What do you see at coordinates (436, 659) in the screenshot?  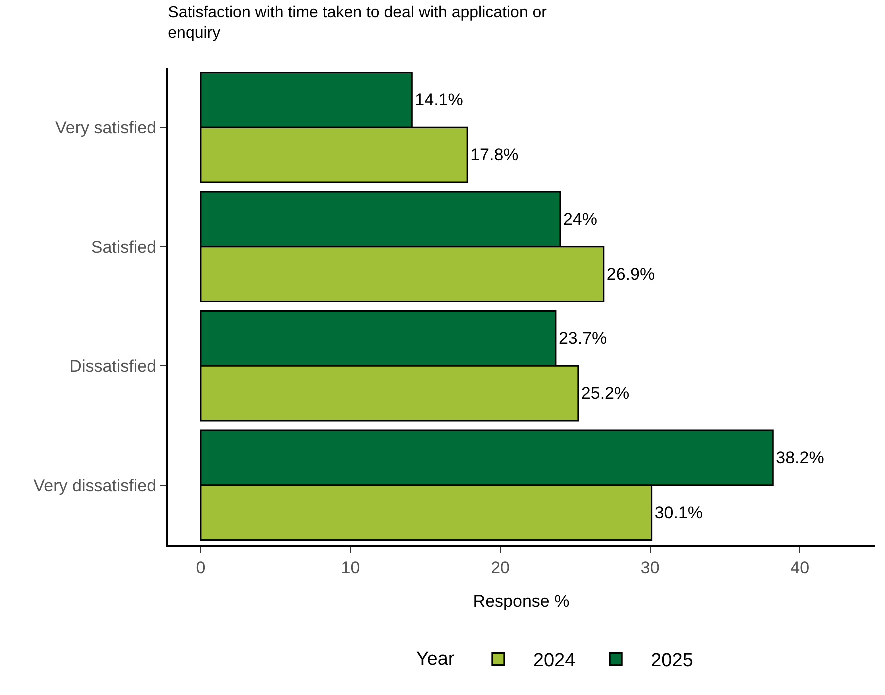 I see `legend-title: Year` at bounding box center [436, 659].